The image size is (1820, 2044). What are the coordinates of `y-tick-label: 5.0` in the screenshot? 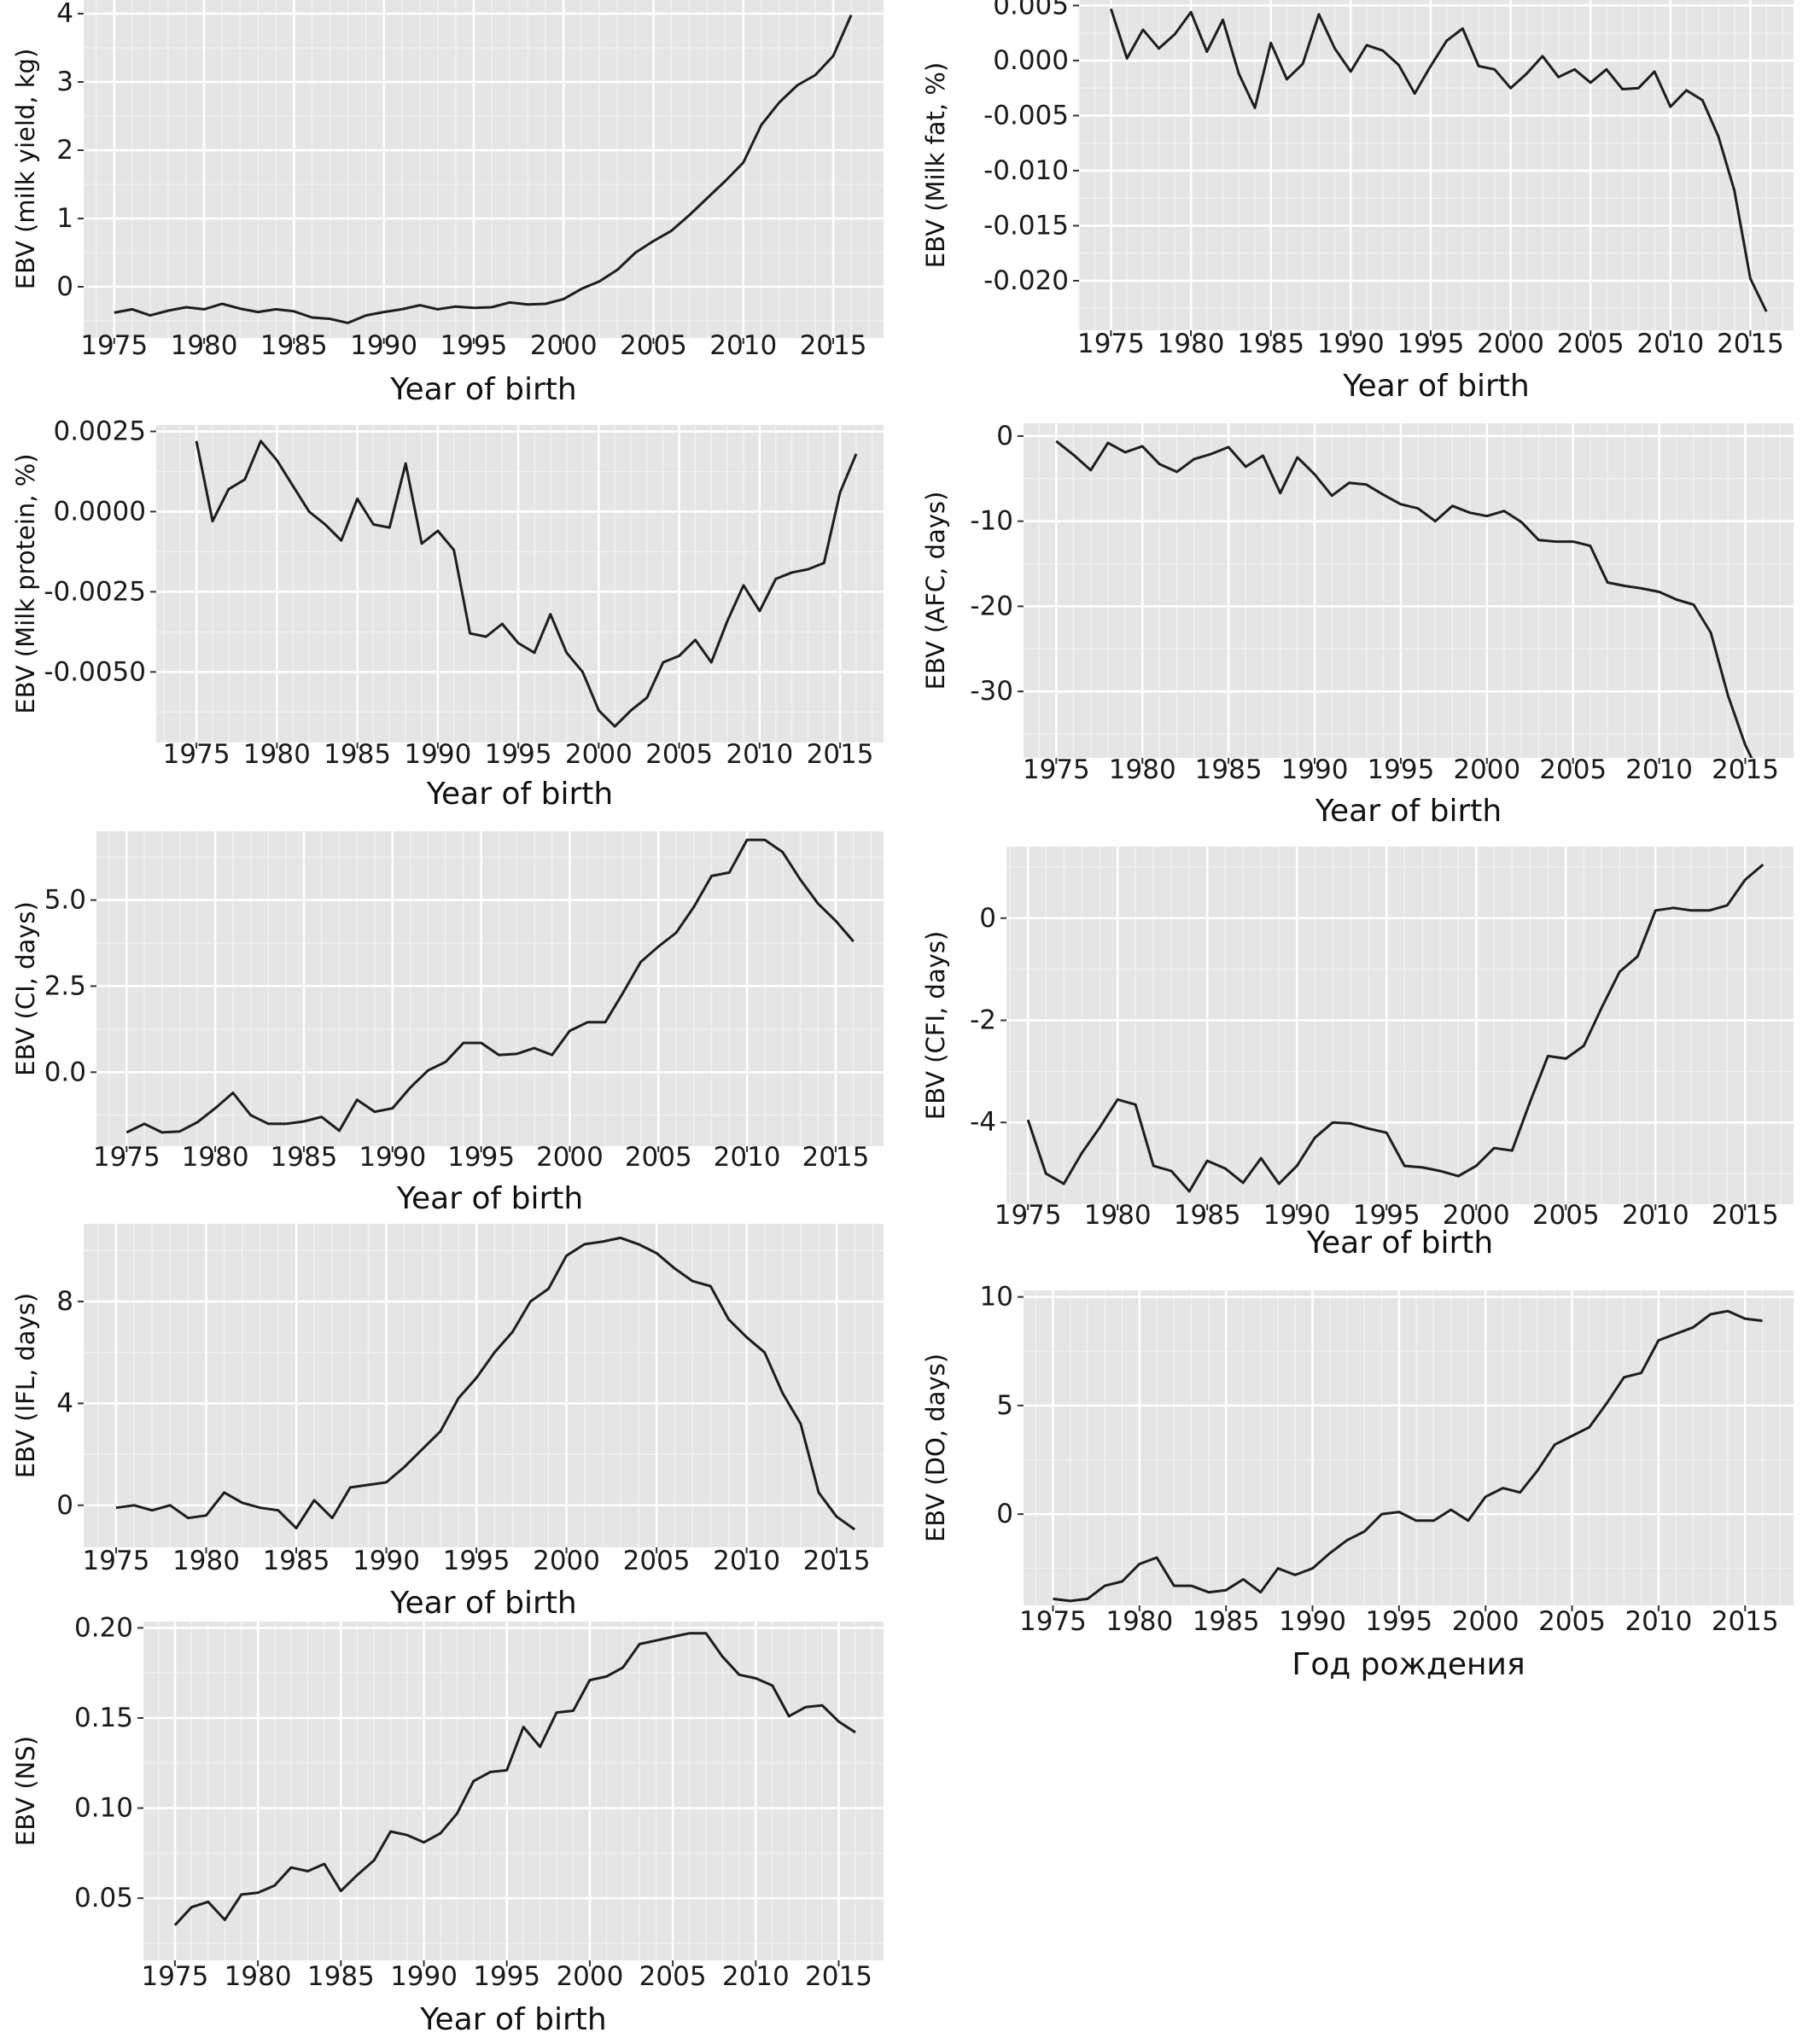 It's located at (65, 900).